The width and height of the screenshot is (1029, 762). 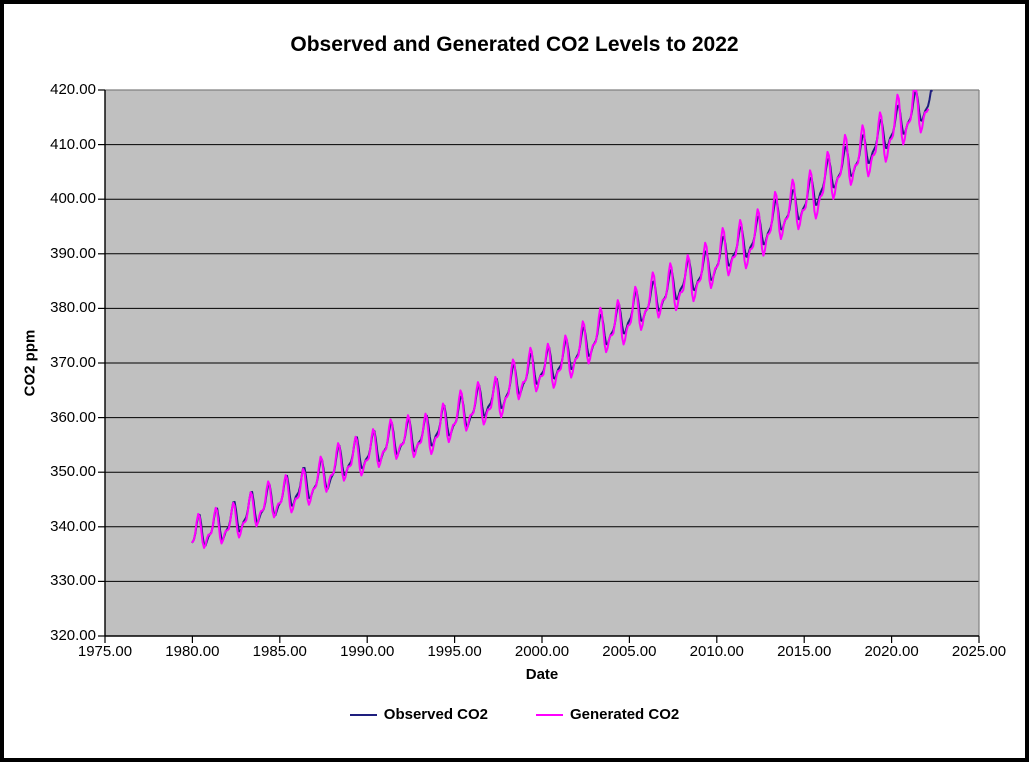 I want to click on y-tick-label-340.00: 340.00, so click(x=73, y=526).